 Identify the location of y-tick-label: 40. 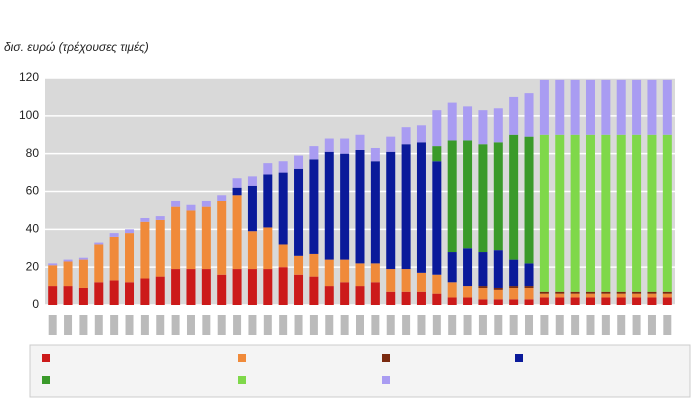
(33, 229).